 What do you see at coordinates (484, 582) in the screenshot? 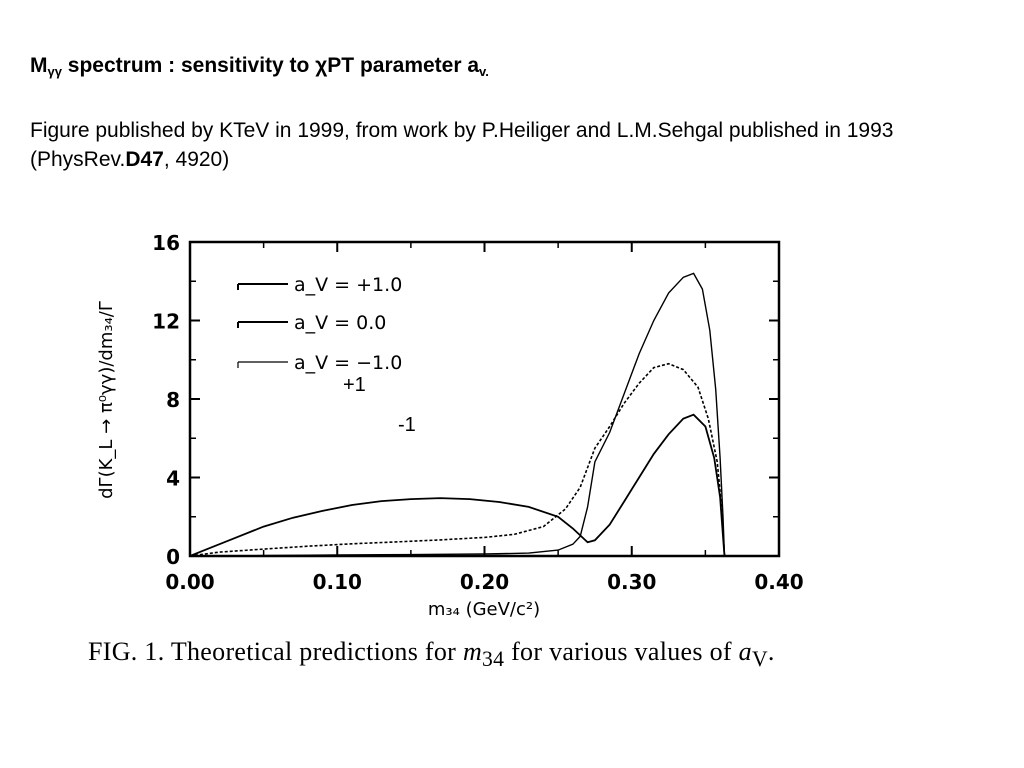
I see `x-tick-label: 0.20` at bounding box center [484, 582].